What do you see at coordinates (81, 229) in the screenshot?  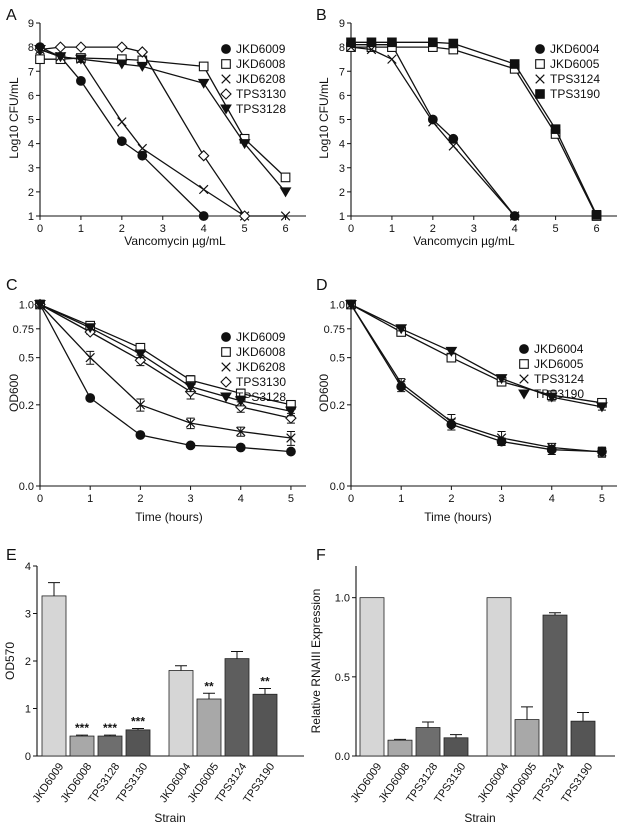 I see `x-tick-label: 1` at bounding box center [81, 229].